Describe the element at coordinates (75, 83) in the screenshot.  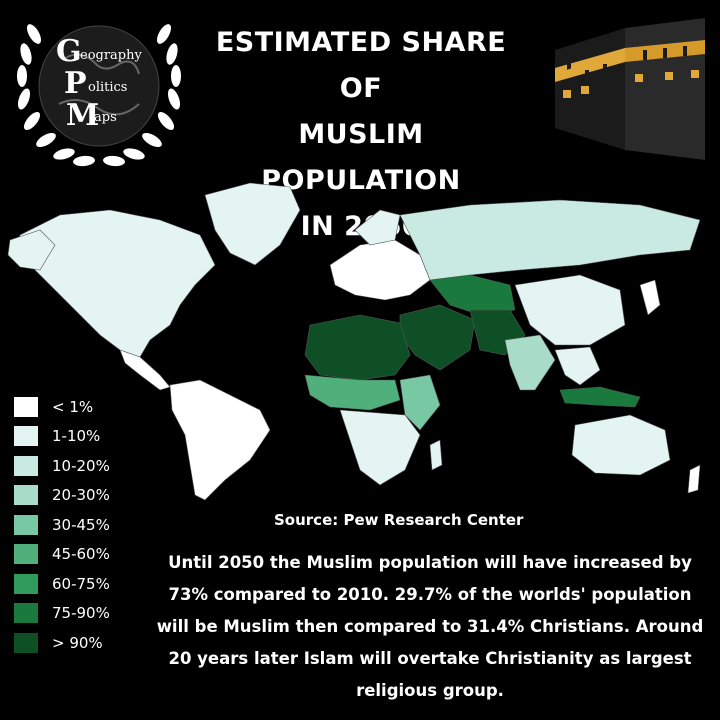
I see `logo-letter-p: P` at that location.